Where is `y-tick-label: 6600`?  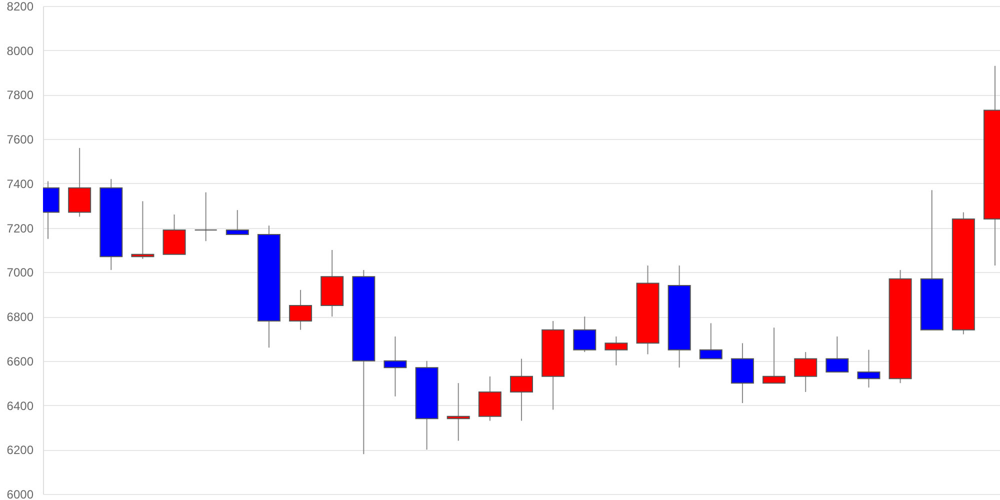 y-tick-label: 6600 is located at coordinates (20, 361).